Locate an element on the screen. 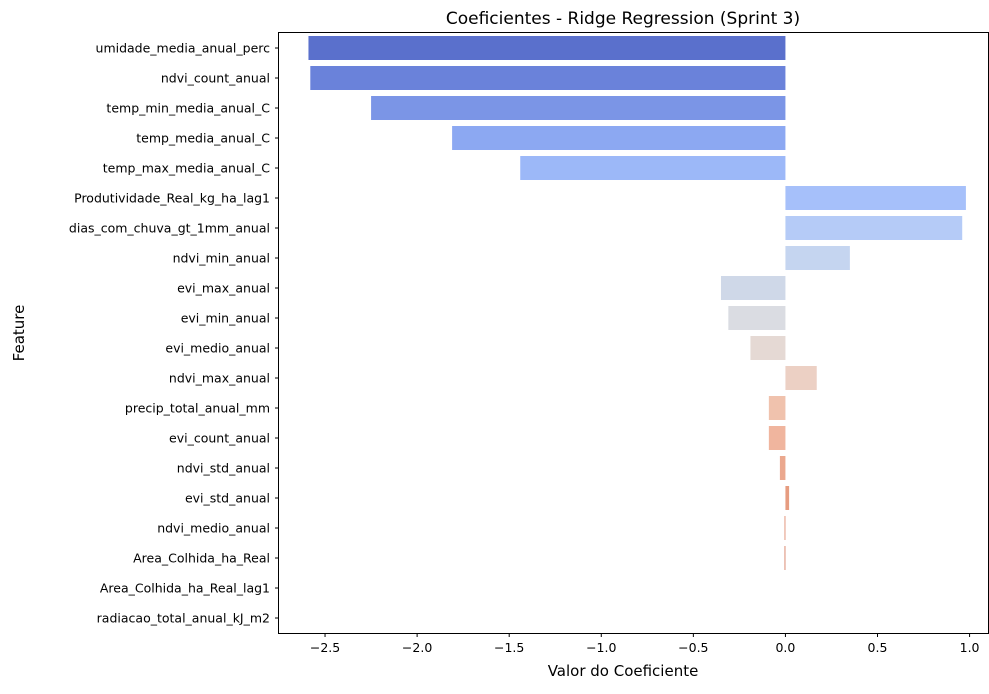  bar-evi_min_anual is located at coordinates (757, 318).